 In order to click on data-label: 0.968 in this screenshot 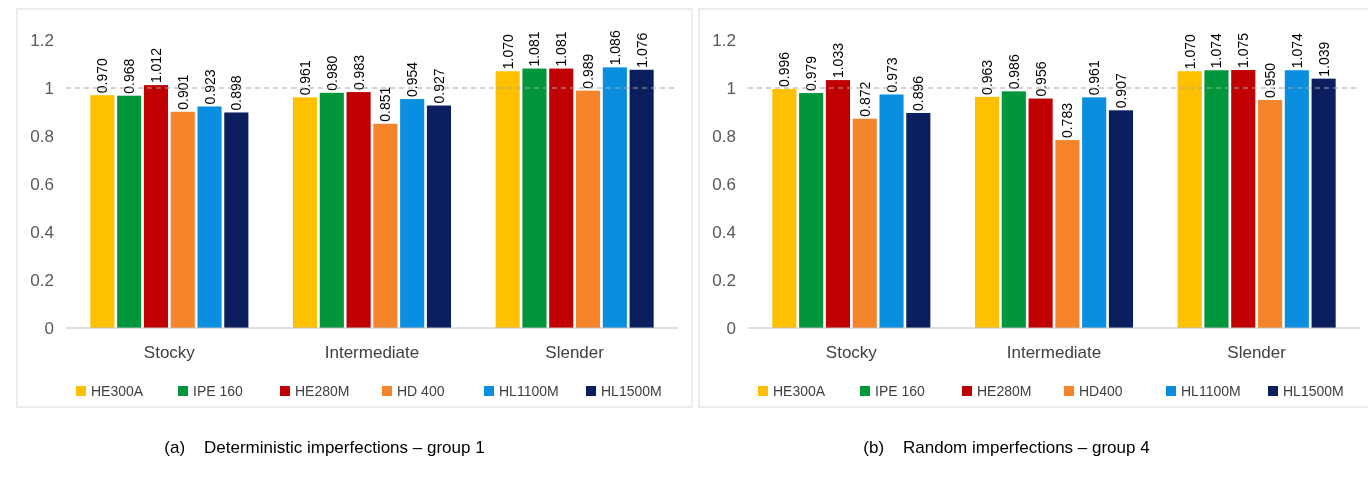, I will do `click(129, 76)`.